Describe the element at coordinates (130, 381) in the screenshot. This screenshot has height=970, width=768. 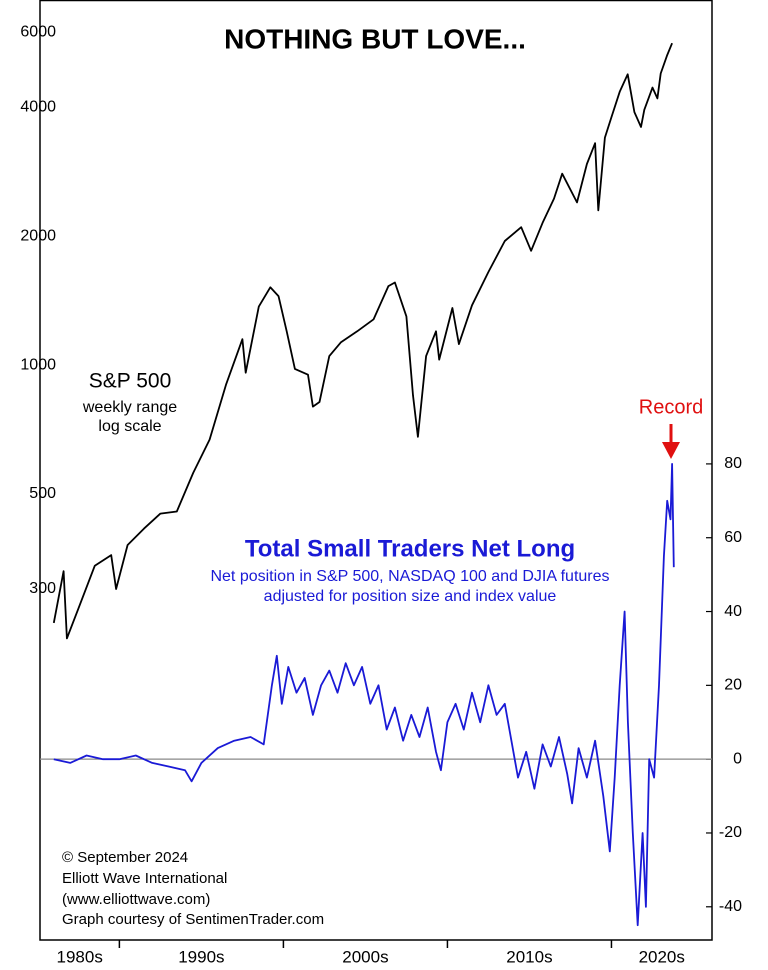
I see `sp-label: S&P 500` at that location.